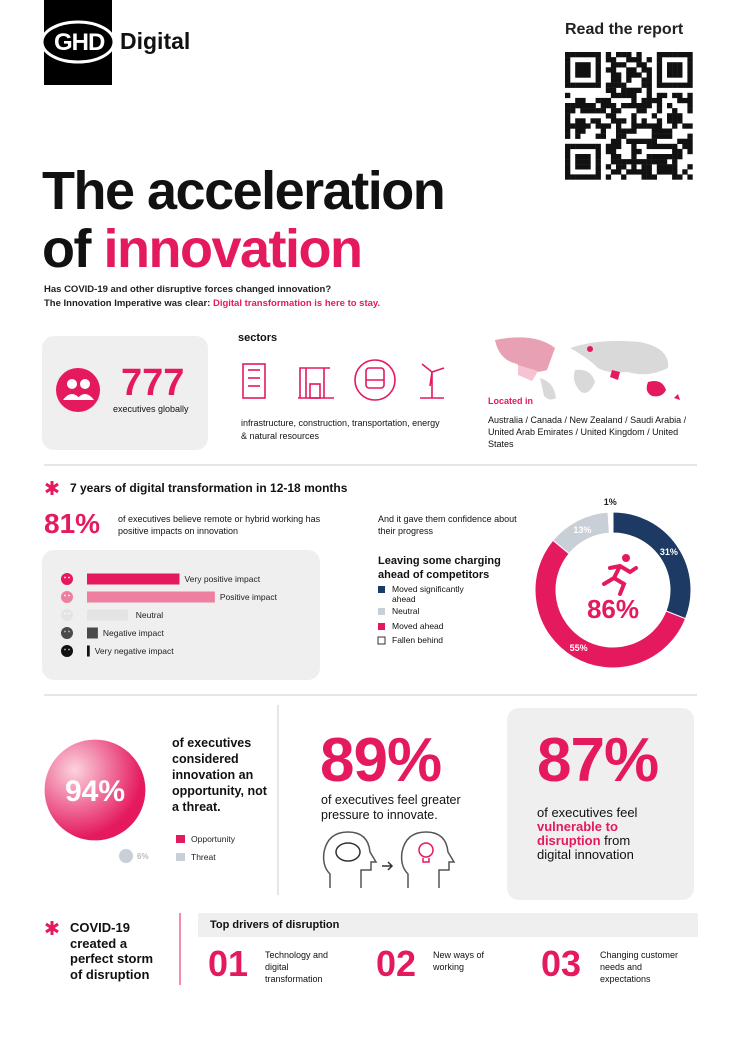 The height and width of the screenshot is (1045, 739). What do you see at coordinates (587, 368) in the screenshot?
I see `world-map` at bounding box center [587, 368].